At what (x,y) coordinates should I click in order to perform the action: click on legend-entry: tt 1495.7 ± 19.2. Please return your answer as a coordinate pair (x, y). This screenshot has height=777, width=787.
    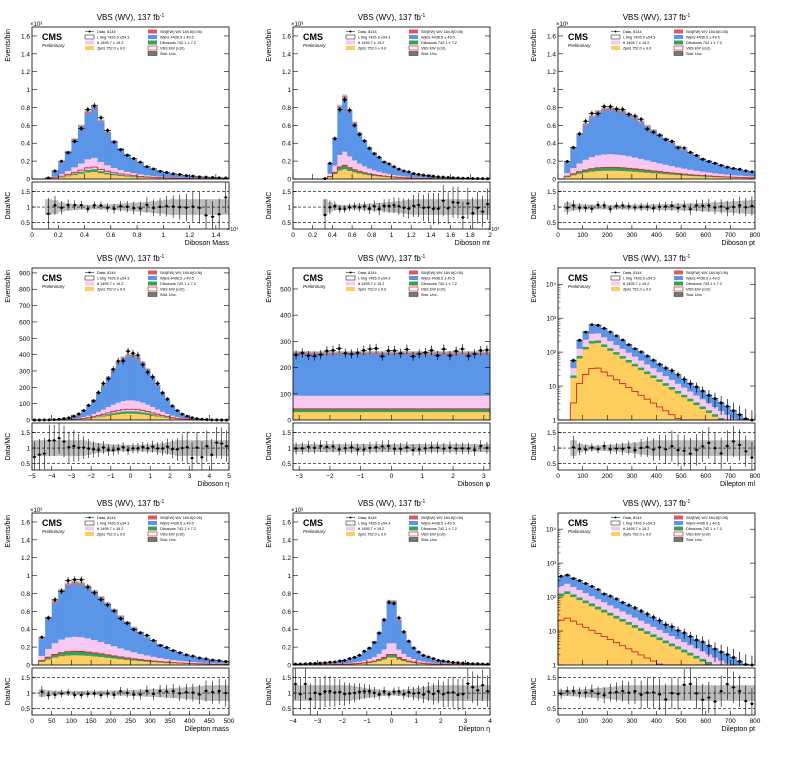
    Looking at the image, I should click on (371, 529).